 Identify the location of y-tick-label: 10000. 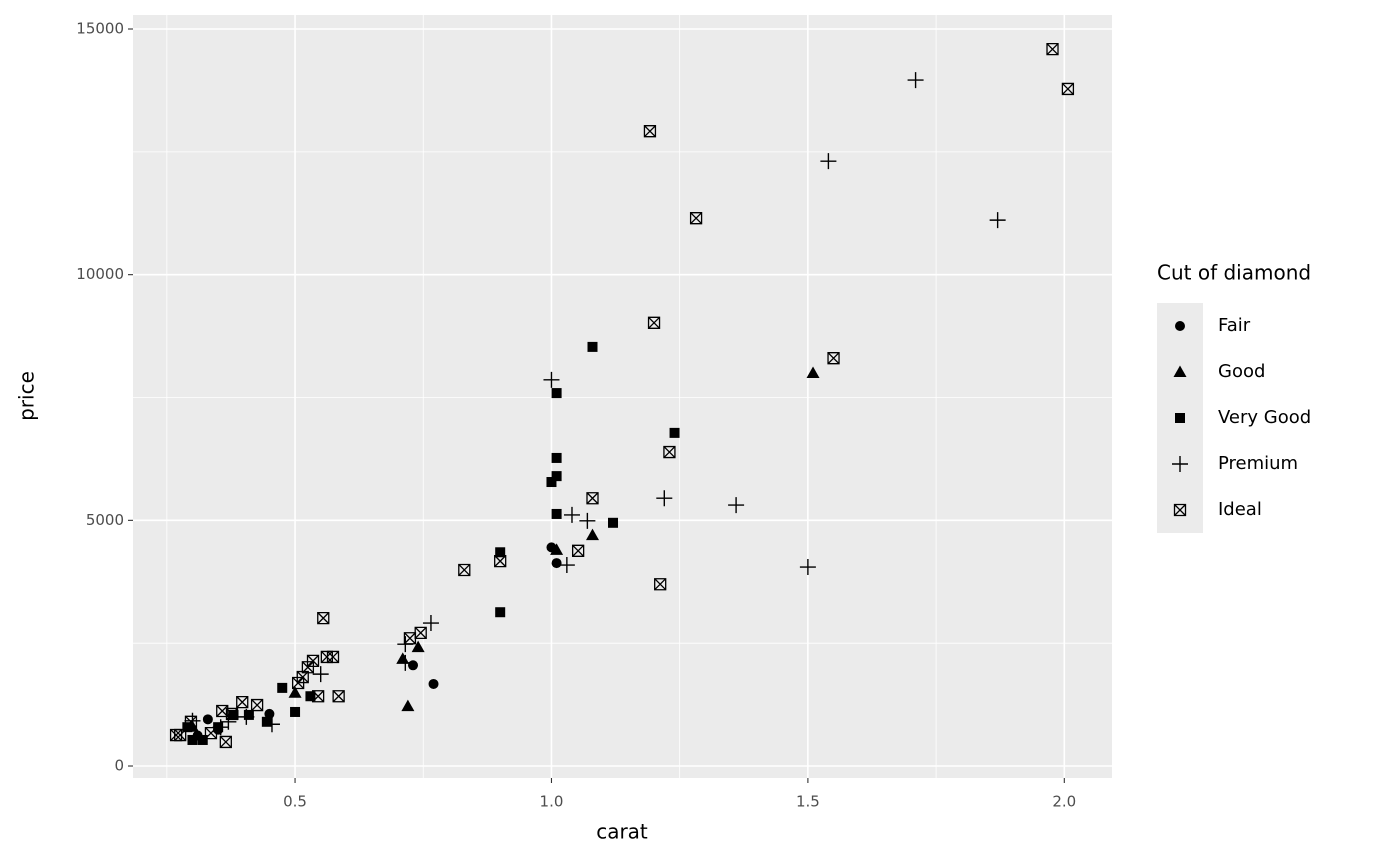
(100, 274).